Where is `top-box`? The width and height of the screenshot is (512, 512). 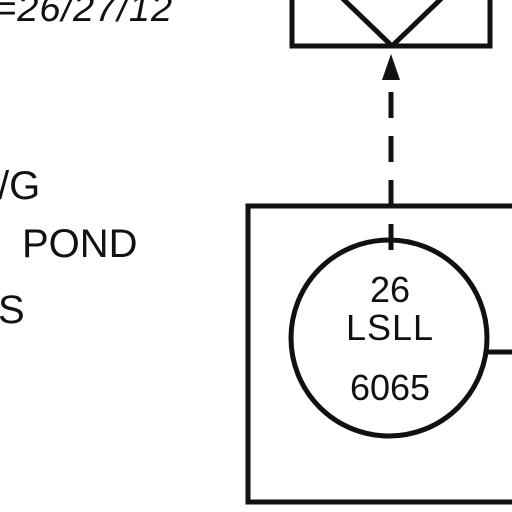 top-box is located at coordinates (391, 24).